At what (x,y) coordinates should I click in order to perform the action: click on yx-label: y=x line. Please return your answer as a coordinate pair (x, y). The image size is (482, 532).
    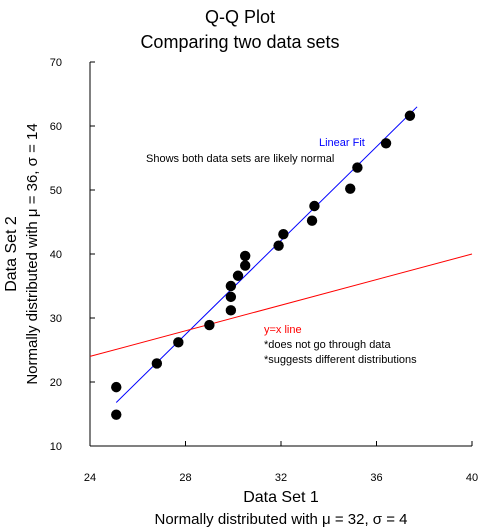
    Looking at the image, I should click on (283, 330).